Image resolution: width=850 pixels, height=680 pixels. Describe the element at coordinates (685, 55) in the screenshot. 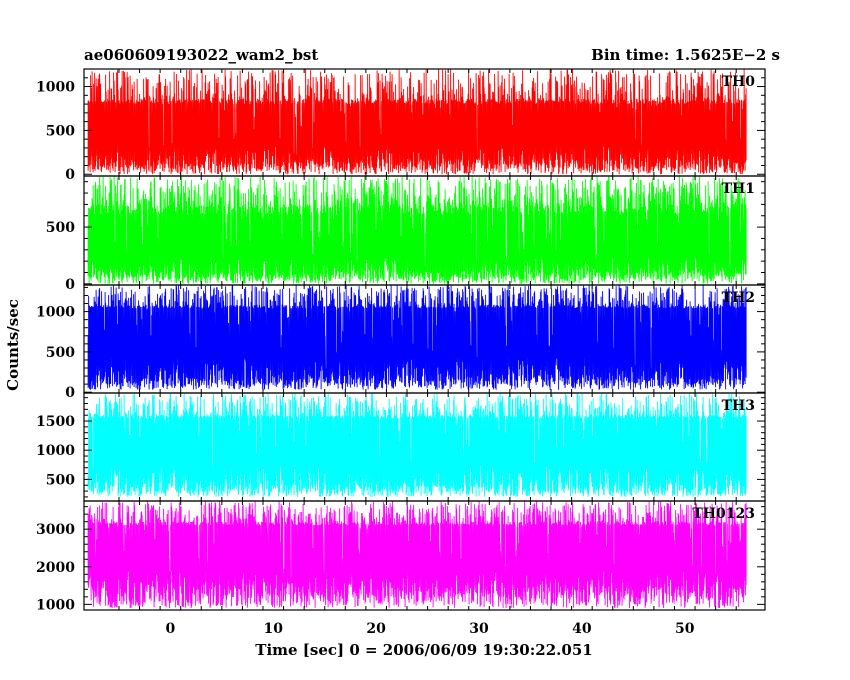

I see `bin-time-label: Bin time: 1.5625E−2 s` at that location.